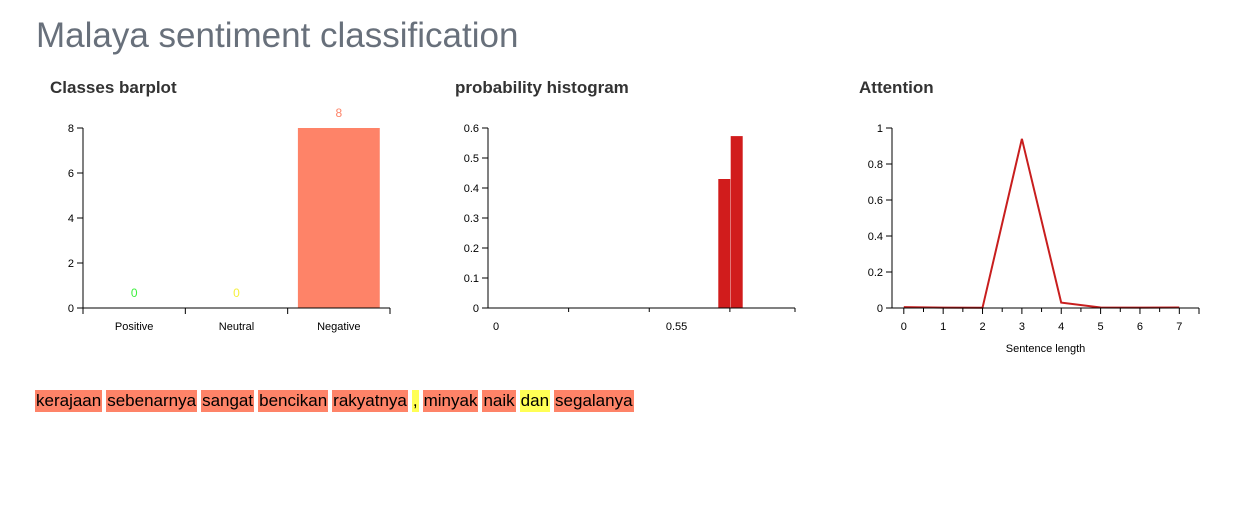 The height and width of the screenshot is (512, 1233). I want to click on x-tick-label: 4, so click(1061, 327).